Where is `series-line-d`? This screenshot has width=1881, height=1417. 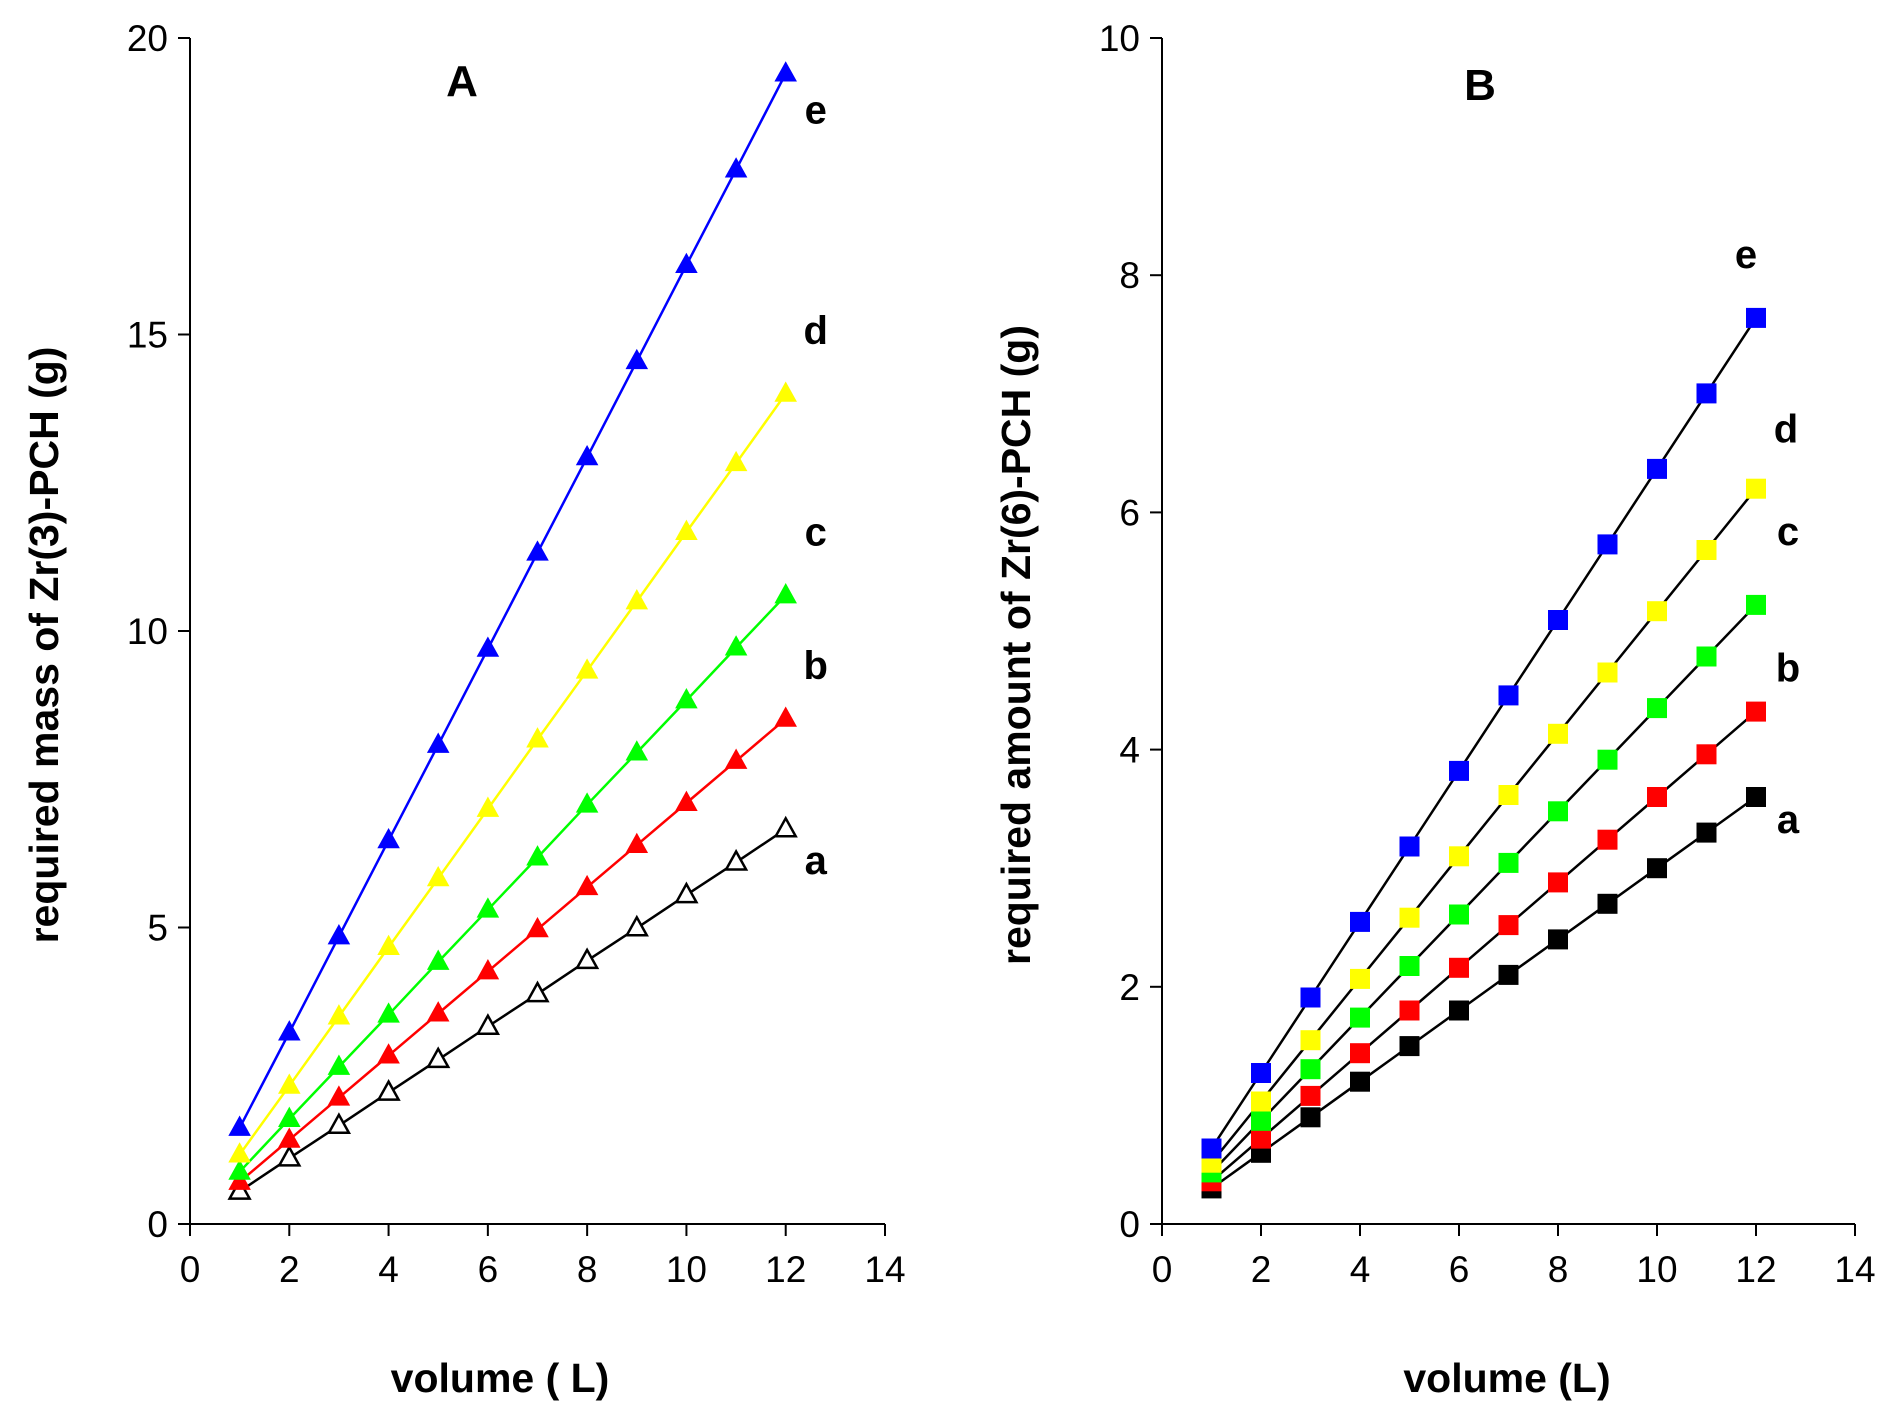
series-line-d is located at coordinates (1483, 825).